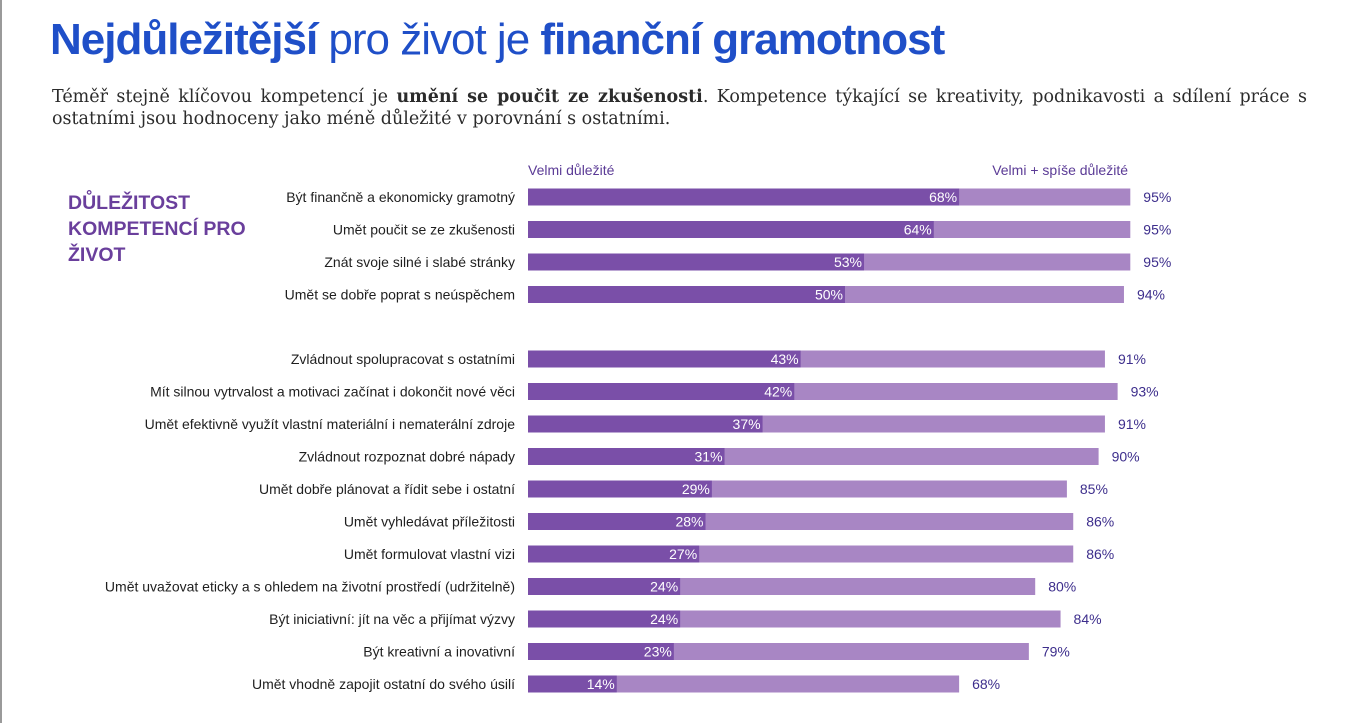  Describe the element at coordinates (1060, 170) in the screenshot. I see `legend-velmi-spise-dulezite: Velmi + spíše důležité` at that location.